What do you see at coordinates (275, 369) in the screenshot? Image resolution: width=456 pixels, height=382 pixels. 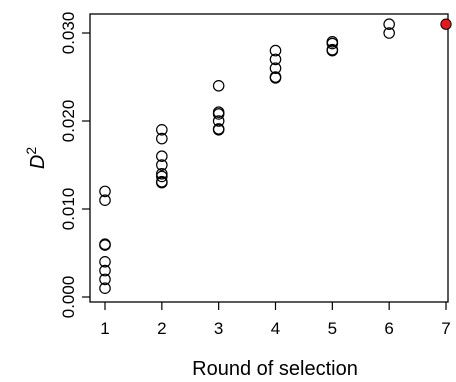 I see `x-axis-title: Round of selection` at bounding box center [275, 369].